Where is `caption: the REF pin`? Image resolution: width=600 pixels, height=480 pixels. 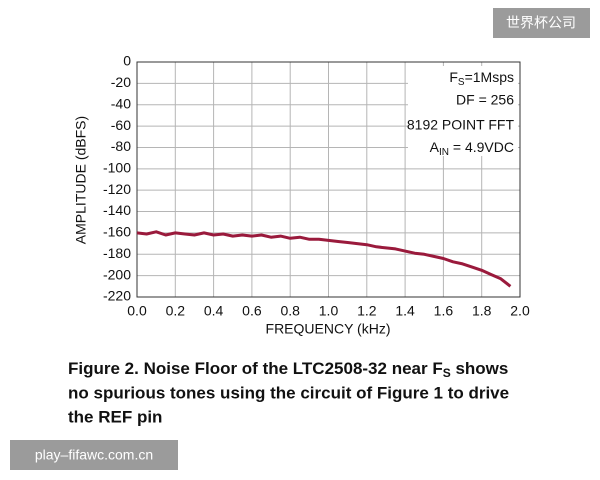
caption: the REF pin is located at coordinates (115, 416).